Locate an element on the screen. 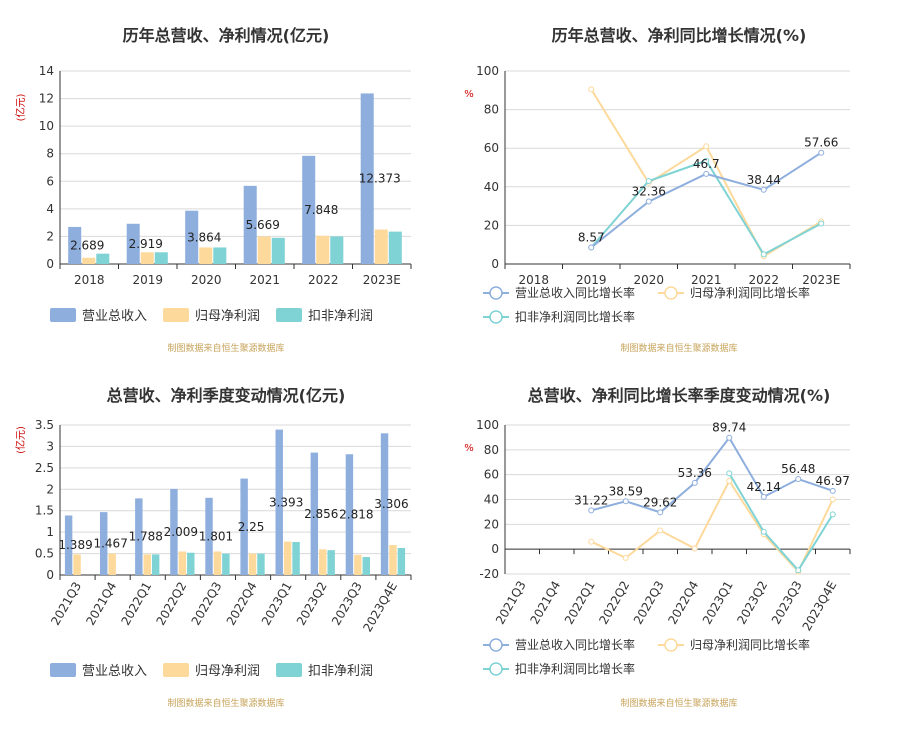 The image size is (905, 732). legend-label-revenue: 营业总收入 is located at coordinates (114, 671).